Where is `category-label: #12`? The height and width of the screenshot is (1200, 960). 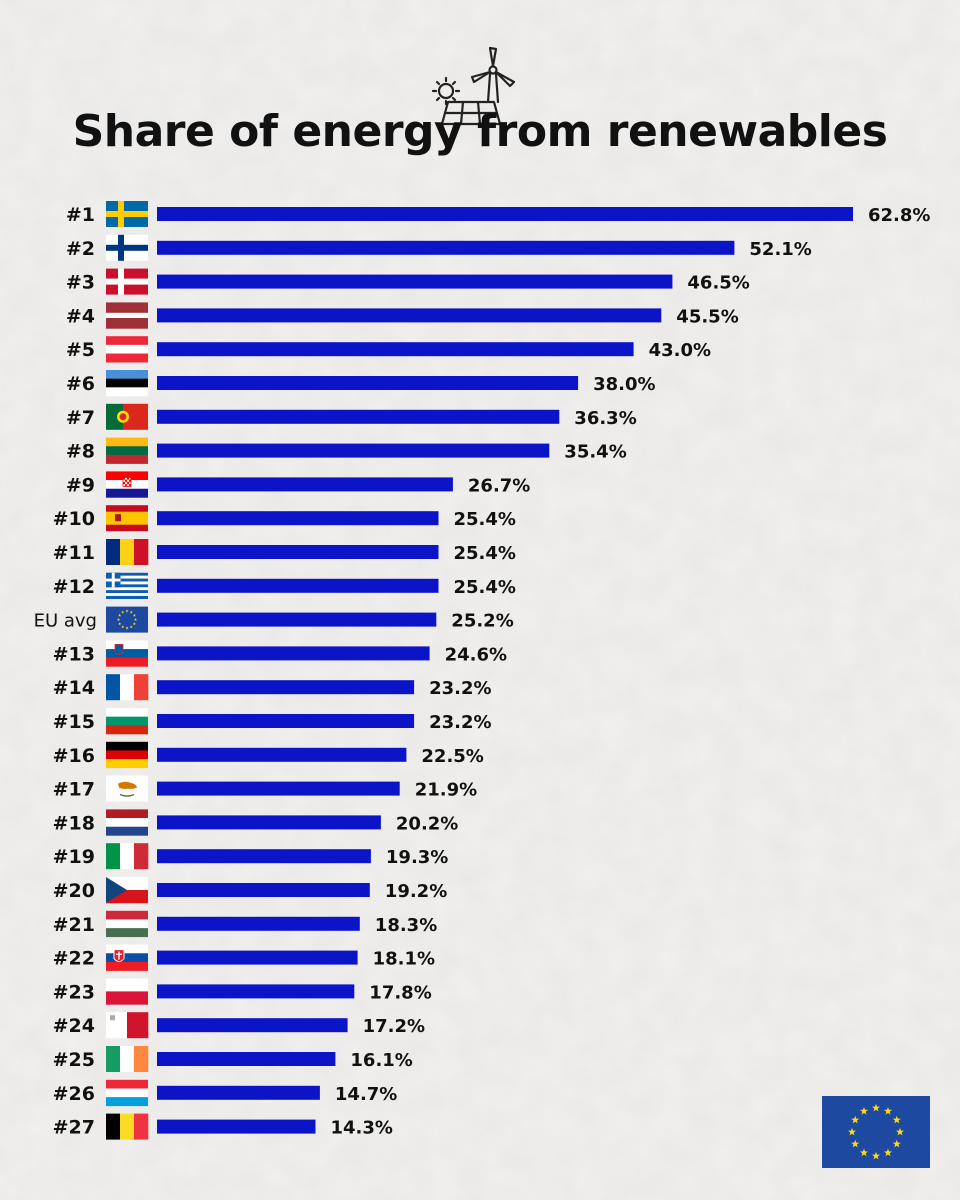 category-label: #12 is located at coordinates (74, 587).